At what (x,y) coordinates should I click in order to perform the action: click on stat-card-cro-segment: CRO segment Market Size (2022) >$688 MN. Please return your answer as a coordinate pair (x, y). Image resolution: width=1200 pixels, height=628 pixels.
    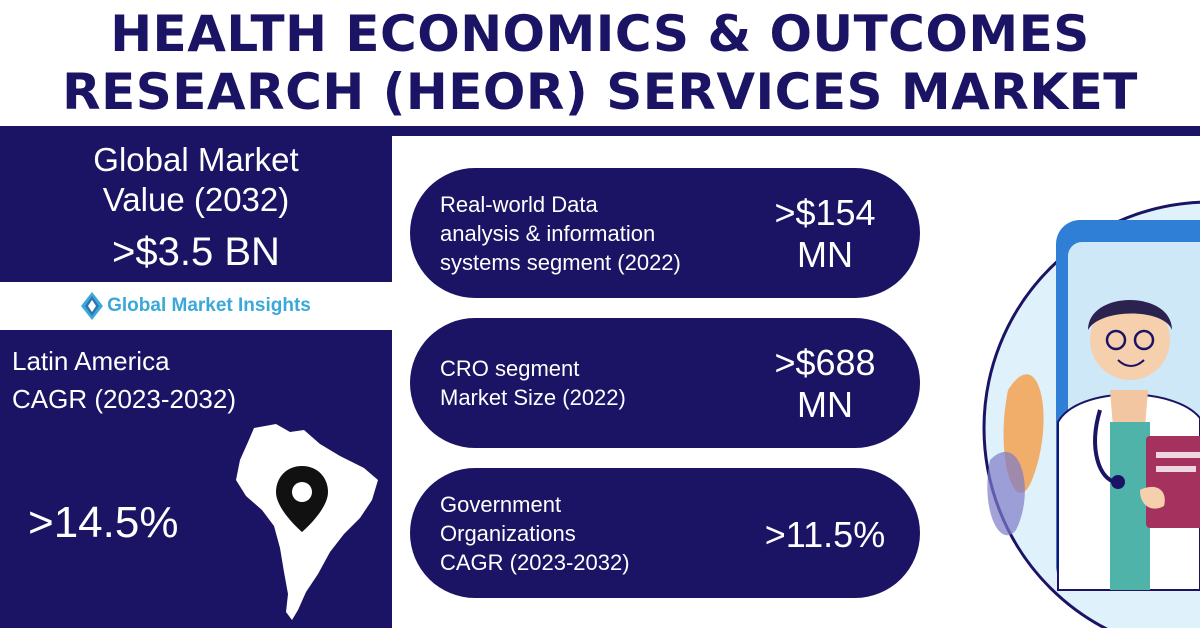
    Looking at the image, I should click on (665, 383).